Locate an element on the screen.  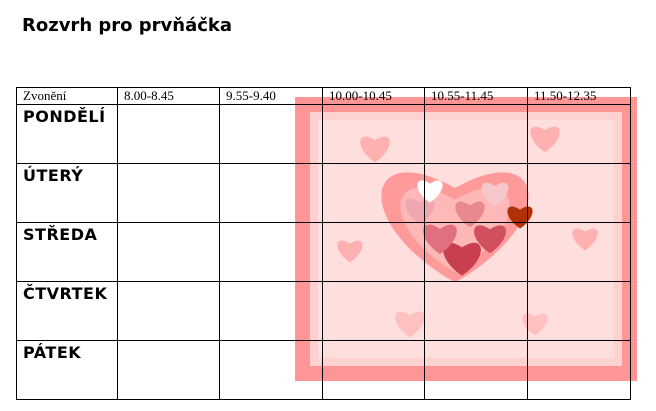
day-label: ÚTERÝ is located at coordinates (67, 193).